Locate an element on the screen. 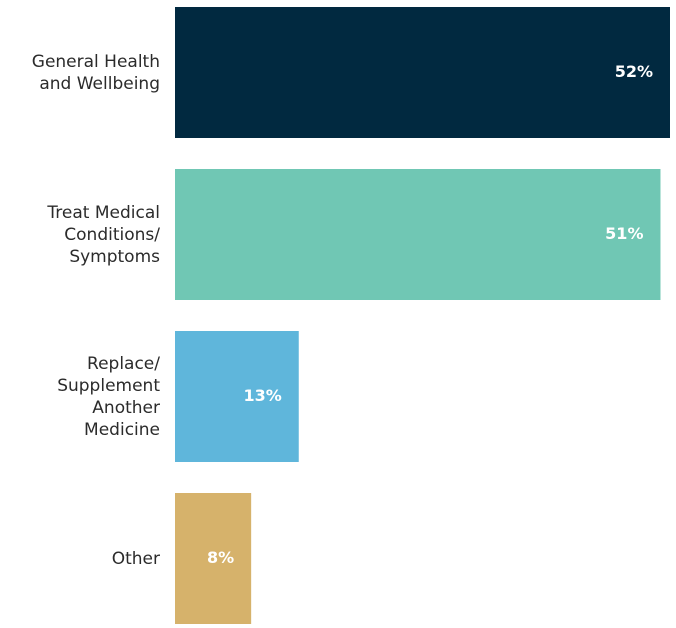 The image size is (676, 628). category-label: Replace/ Supplement Another Medicine is located at coordinates (108, 396).